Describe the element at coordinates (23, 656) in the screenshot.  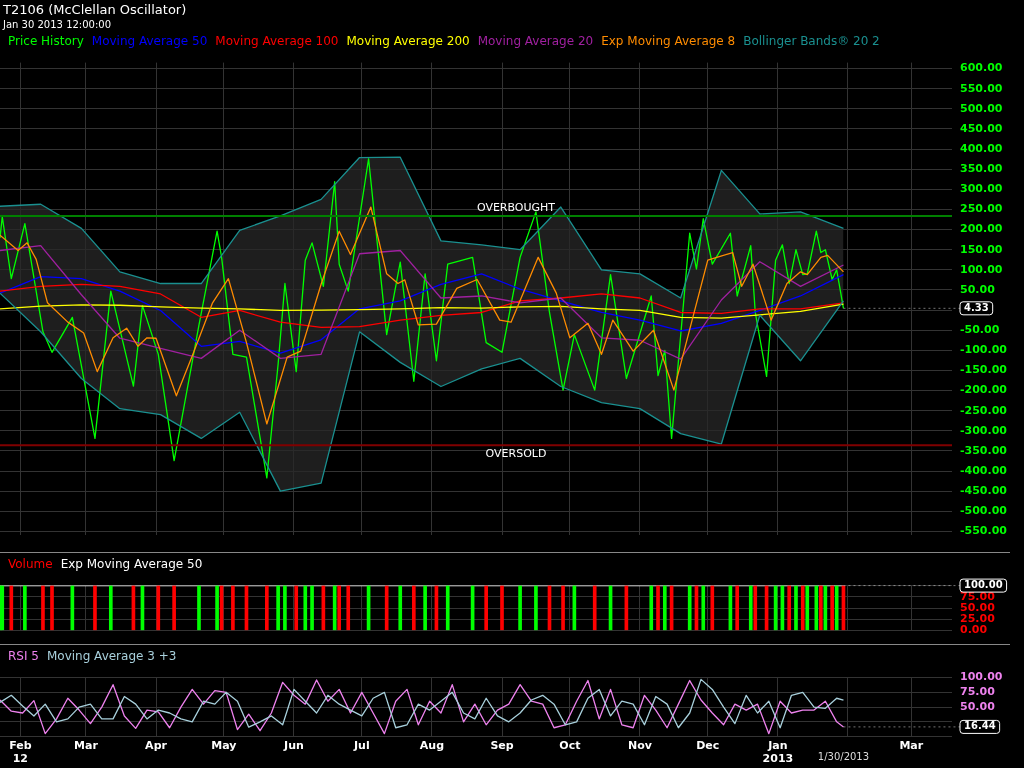
I see `text: RSI 5` at that location.